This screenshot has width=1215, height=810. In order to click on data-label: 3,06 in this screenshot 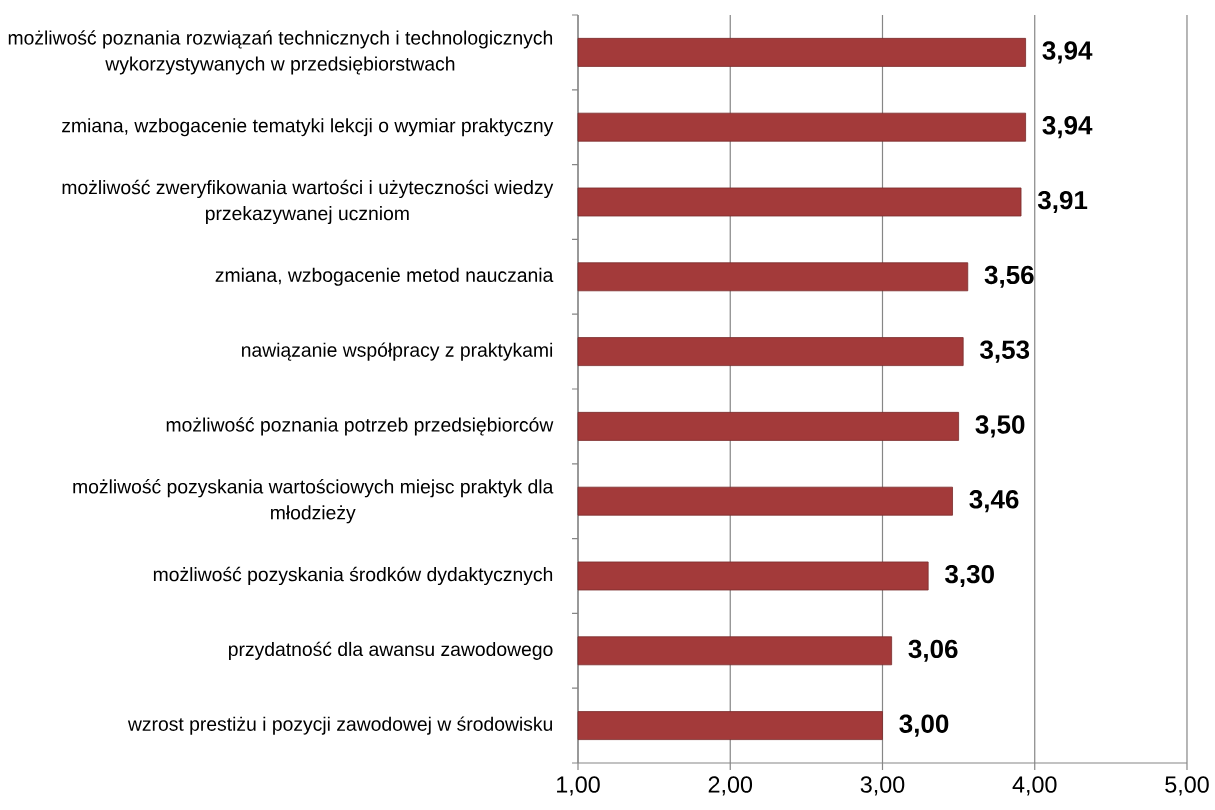, I will do `click(933, 650)`.